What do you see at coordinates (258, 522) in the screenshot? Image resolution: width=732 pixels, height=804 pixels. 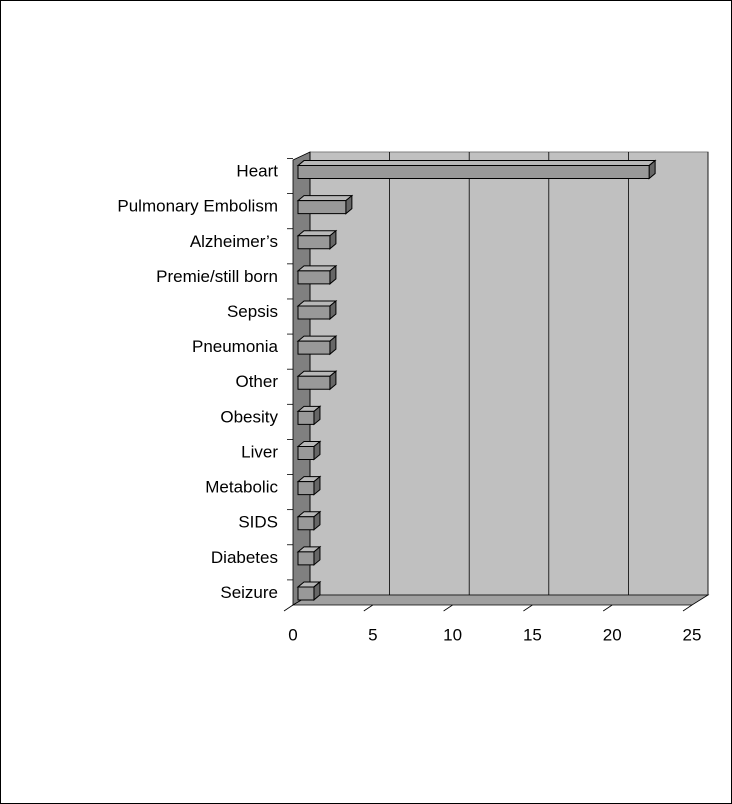 I see `y-tick-label: SIDS` at bounding box center [258, 522].